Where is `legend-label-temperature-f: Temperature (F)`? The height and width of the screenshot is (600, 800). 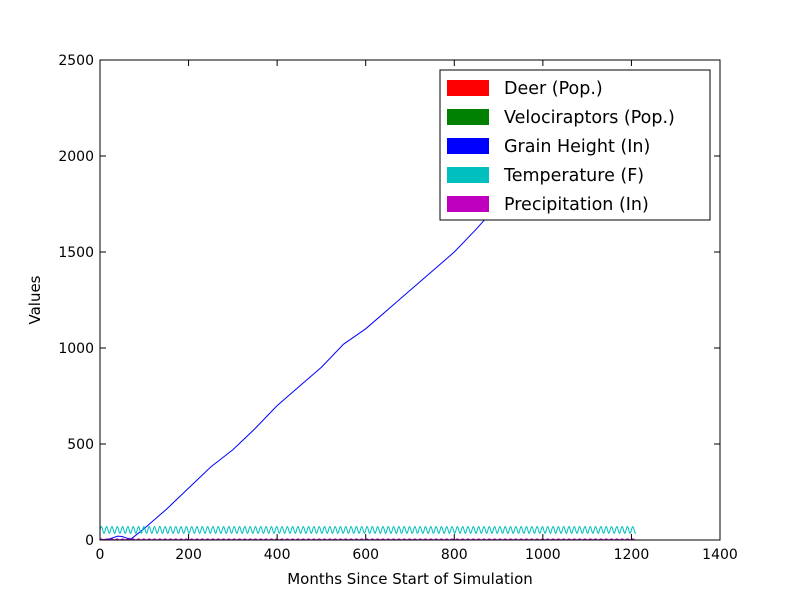 legend-label-temperature-f: Temperature (F) is located at coordinates (573, 176).